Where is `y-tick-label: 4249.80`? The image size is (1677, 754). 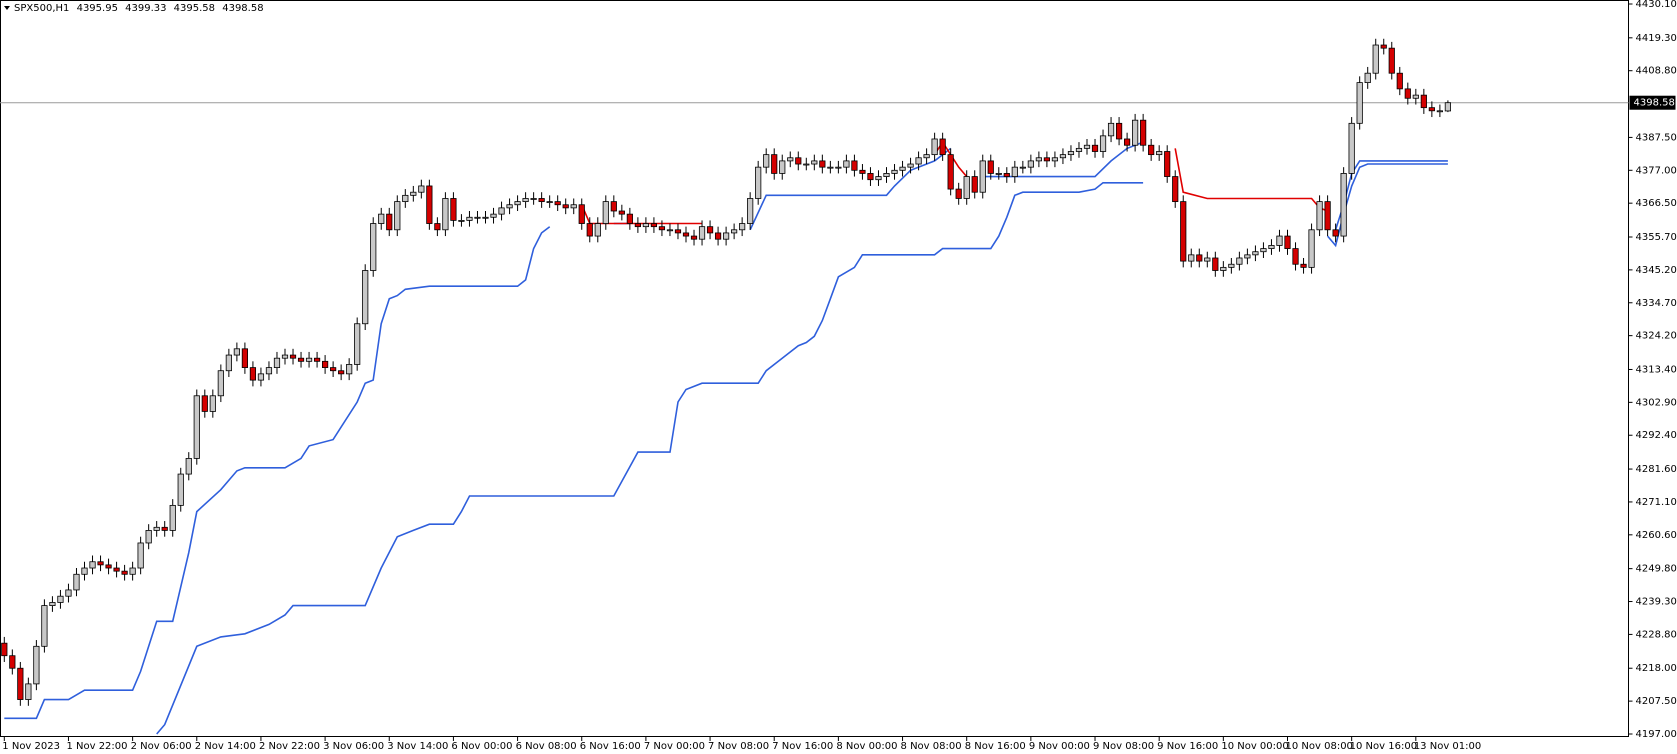
y-tick-label: 4249.80 is located at coordinates (1656, 569).